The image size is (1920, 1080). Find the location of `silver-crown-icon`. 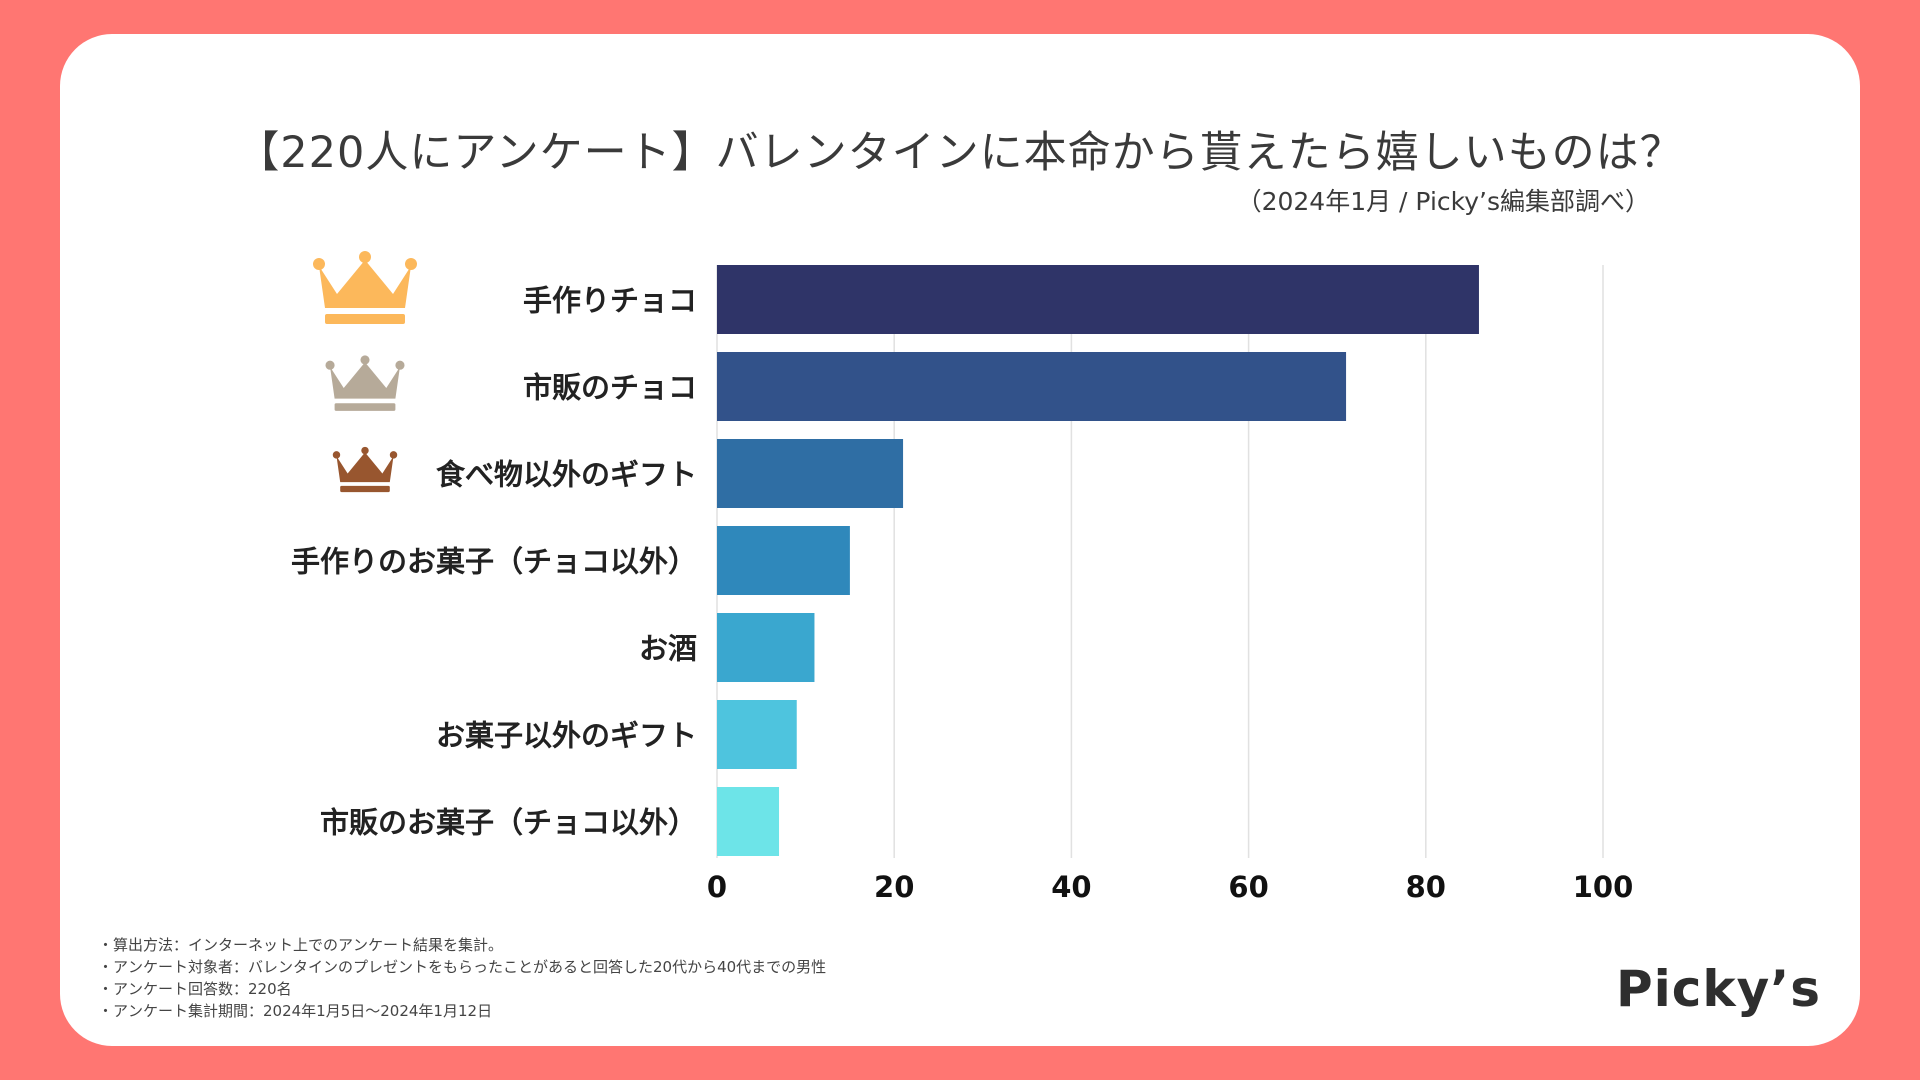

silver-crown-icon is located at coordinates (365, 383).